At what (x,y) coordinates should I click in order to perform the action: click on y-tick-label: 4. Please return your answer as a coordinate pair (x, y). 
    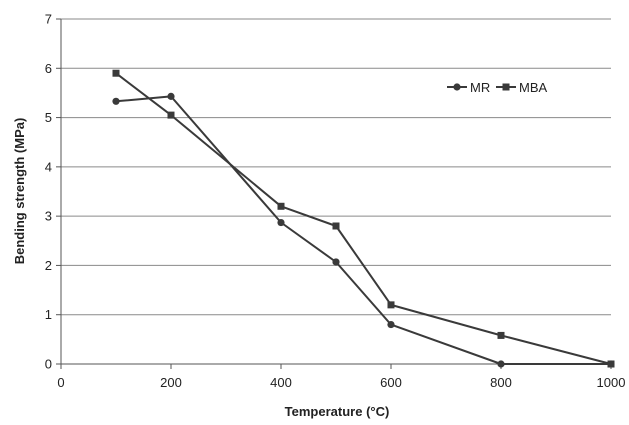
    Looking at the image, I should click on (48, 166).